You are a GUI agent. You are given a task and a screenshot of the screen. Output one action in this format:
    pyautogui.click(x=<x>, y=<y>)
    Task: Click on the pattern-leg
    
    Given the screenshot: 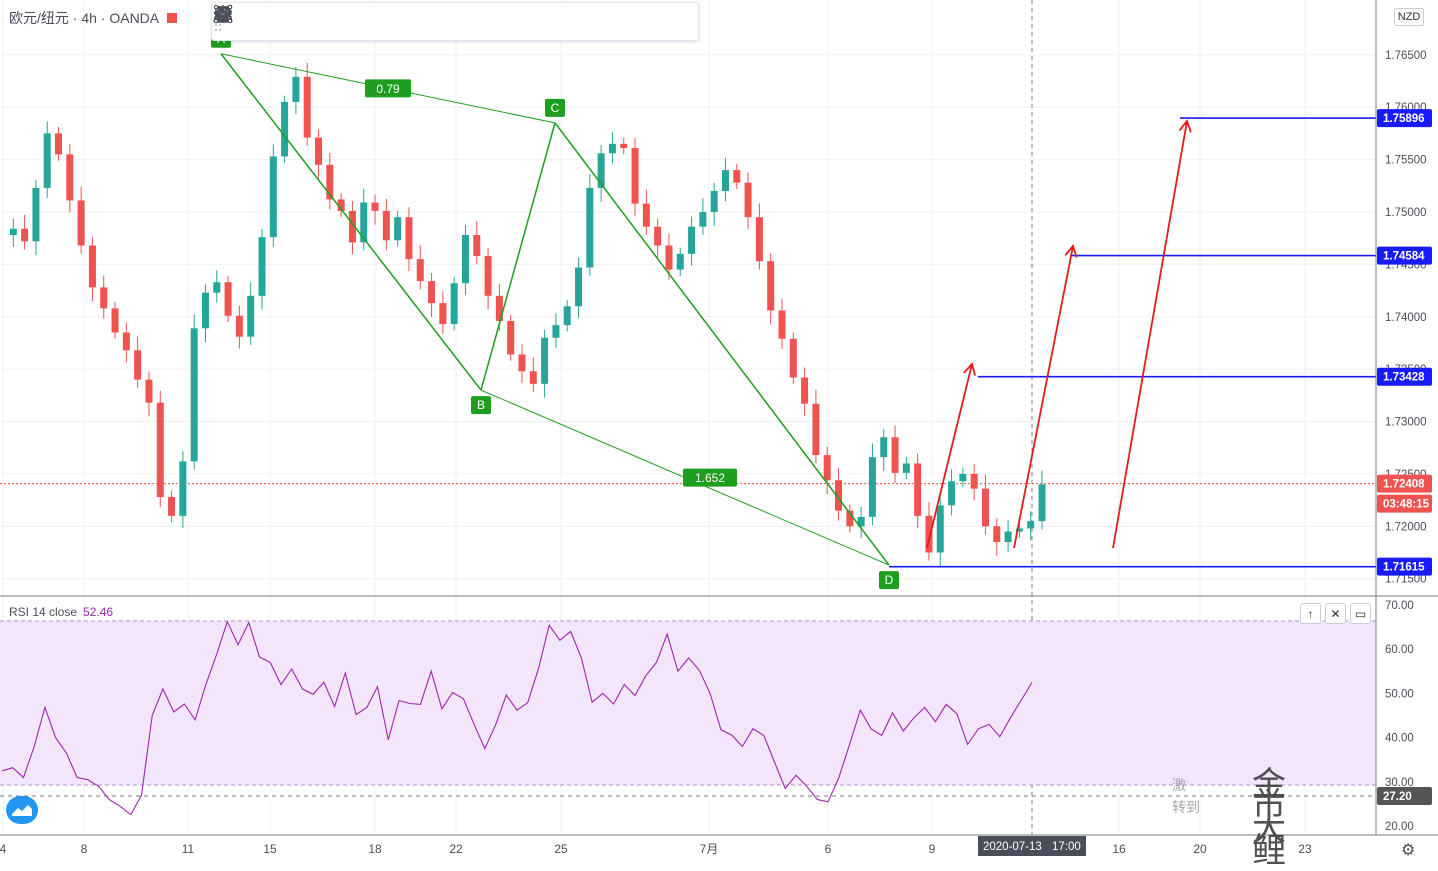 What is the action you would take?
    pyautogui.click(x=722, y=344)
    